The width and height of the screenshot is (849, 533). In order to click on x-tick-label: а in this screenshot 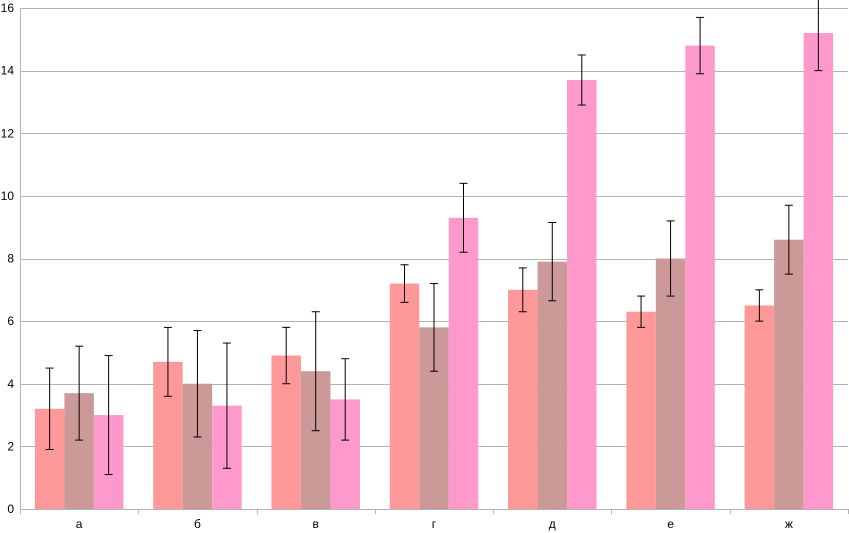, I will do `click(79, 524)`.